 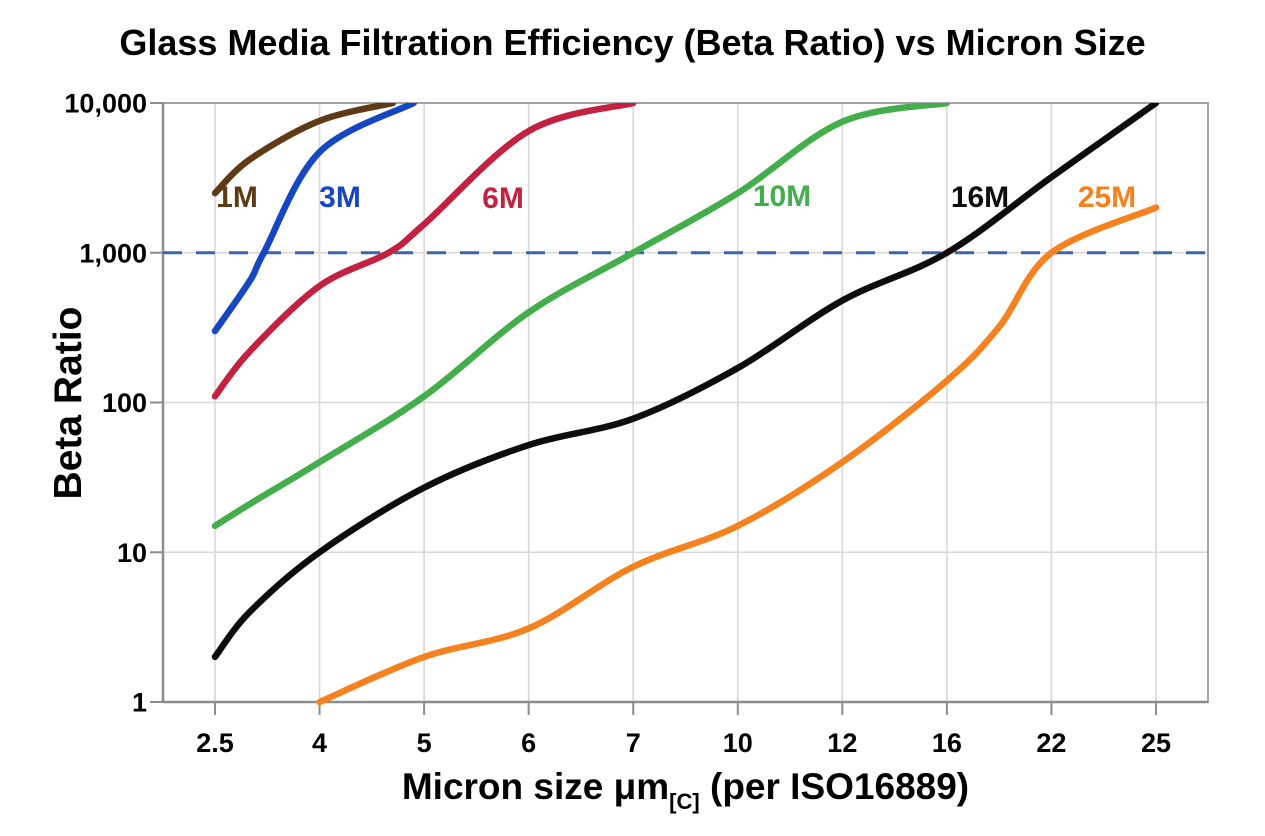 I want to click on x-axis-title-suffix: (per ISO16889), so click(x=834, y=786).